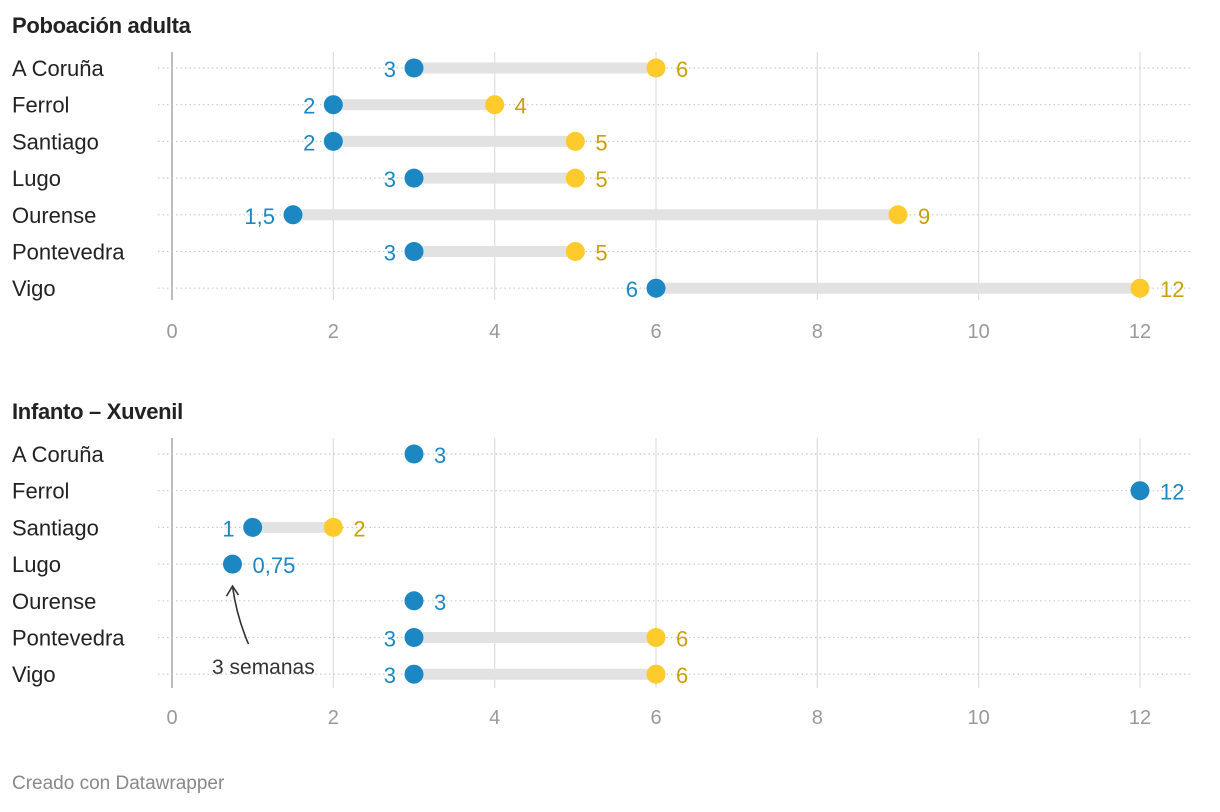 This screenshot has height=812, width=1220. What do you see at coordinates (232, 590) in the screenshot?
I see `annotation-arrowhead` at bounding box center [232, 590].